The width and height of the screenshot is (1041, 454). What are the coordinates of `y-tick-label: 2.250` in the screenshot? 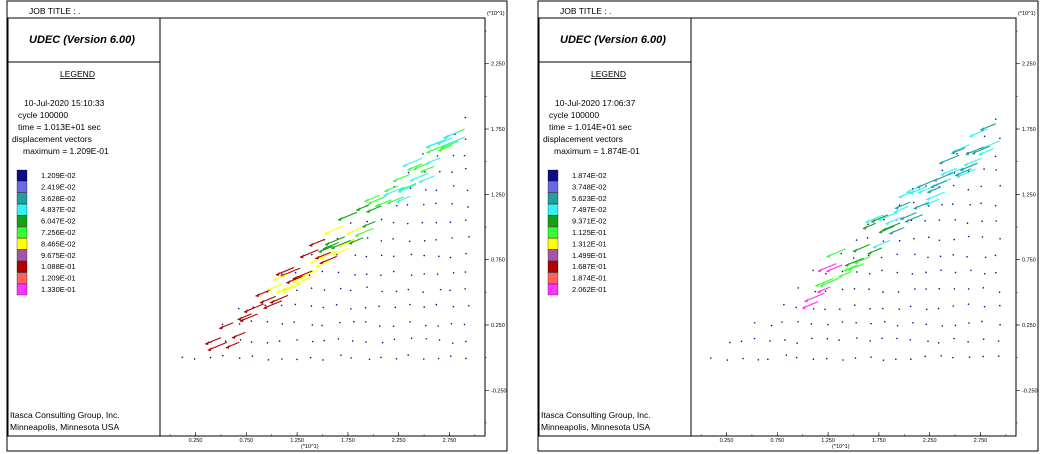 It's located at (498, 65).